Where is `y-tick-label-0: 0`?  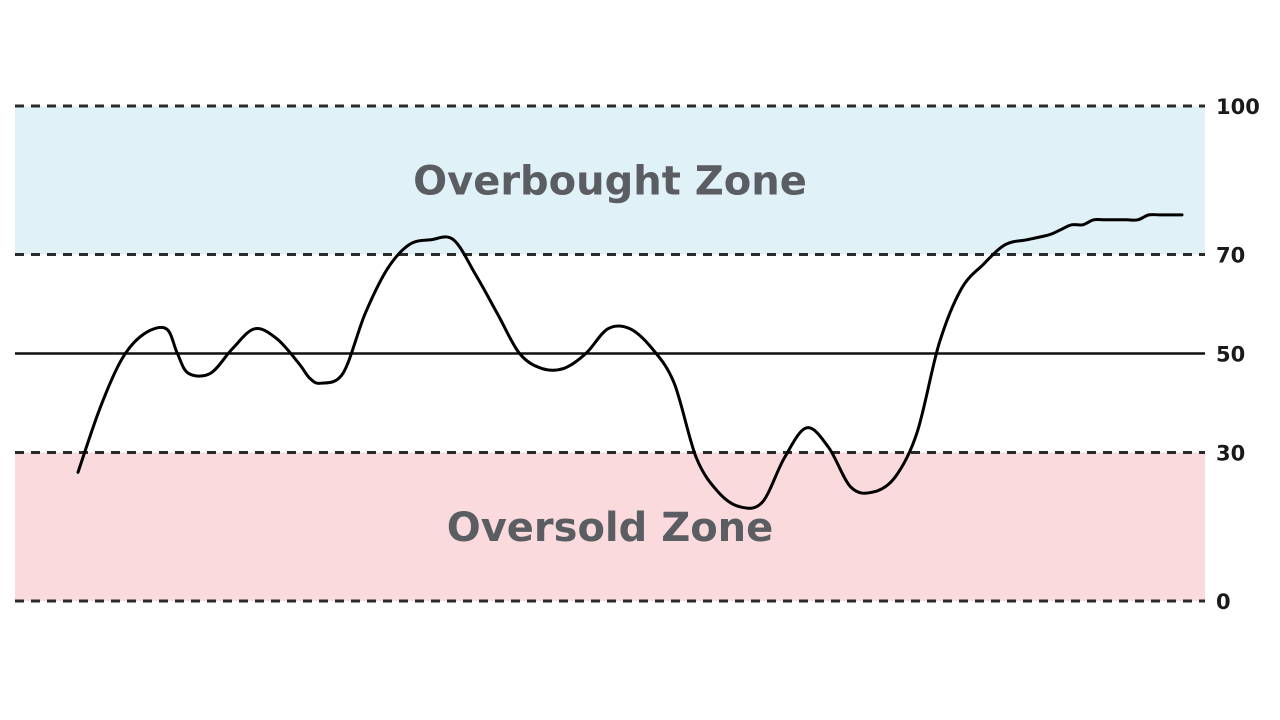 y-tick-label-0: 0 is located at coordinates (1223, 602).